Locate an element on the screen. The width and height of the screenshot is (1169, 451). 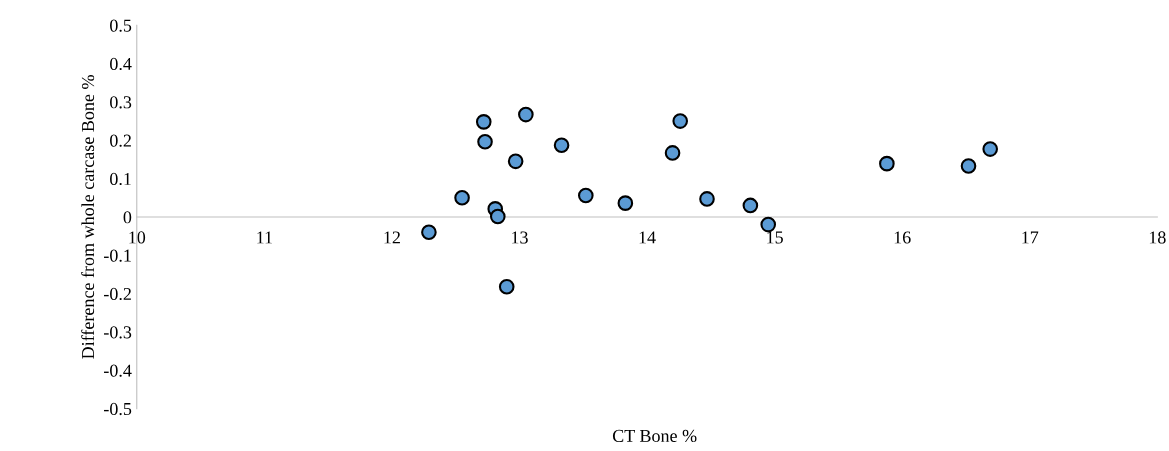
x-tick-label: 18 is located at coordinates (1157, 237).